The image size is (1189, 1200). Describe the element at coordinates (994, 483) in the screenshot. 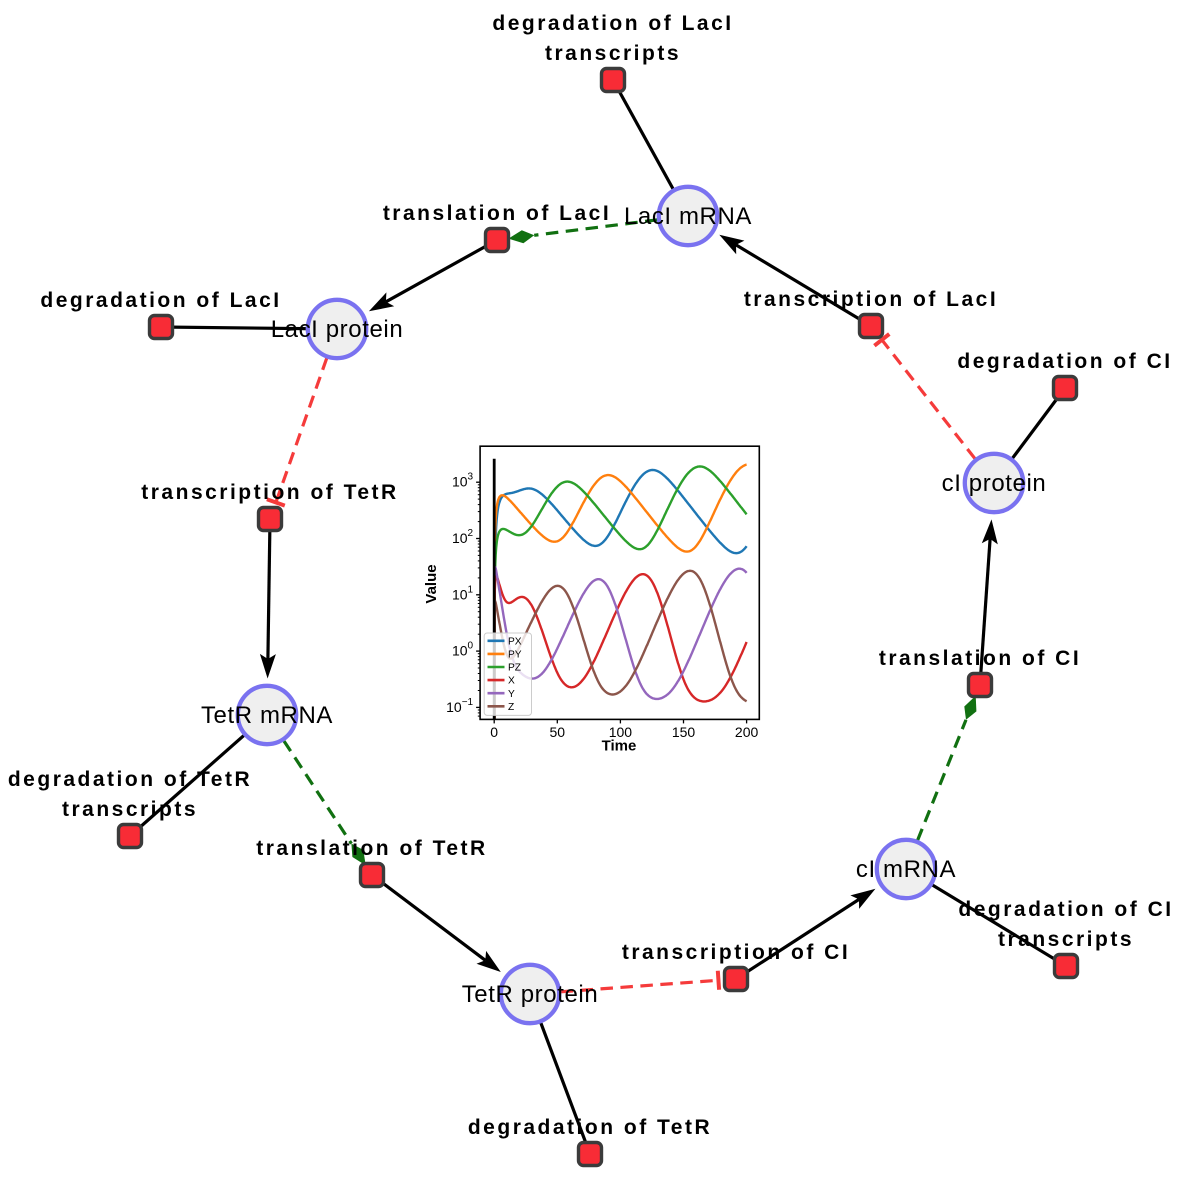

I see `svg-text: cI protein` at that location.